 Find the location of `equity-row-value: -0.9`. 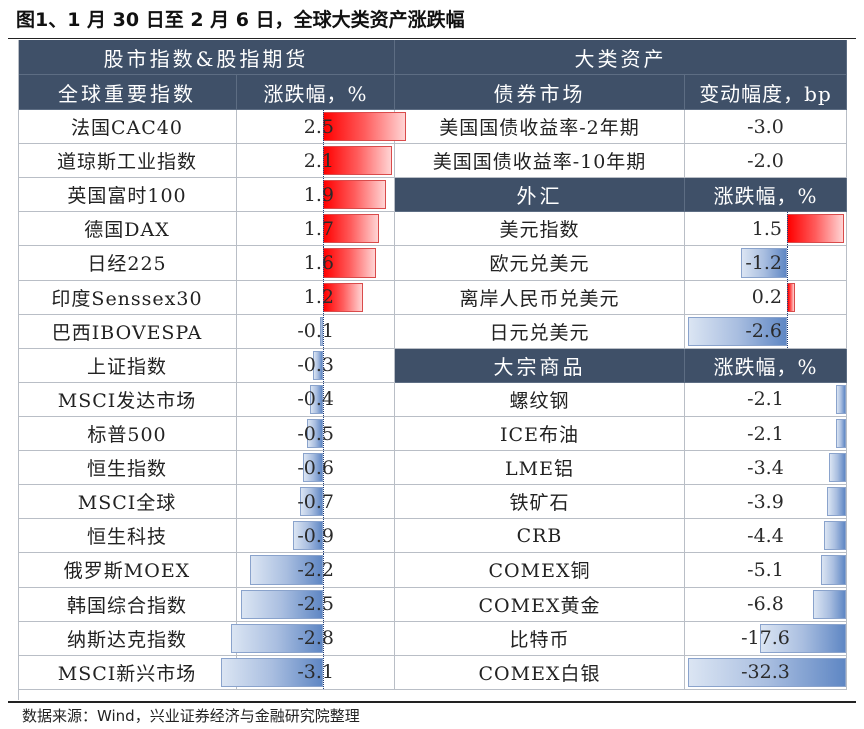

equity-row-value: -0.9 is located at coordinates (315, 535).